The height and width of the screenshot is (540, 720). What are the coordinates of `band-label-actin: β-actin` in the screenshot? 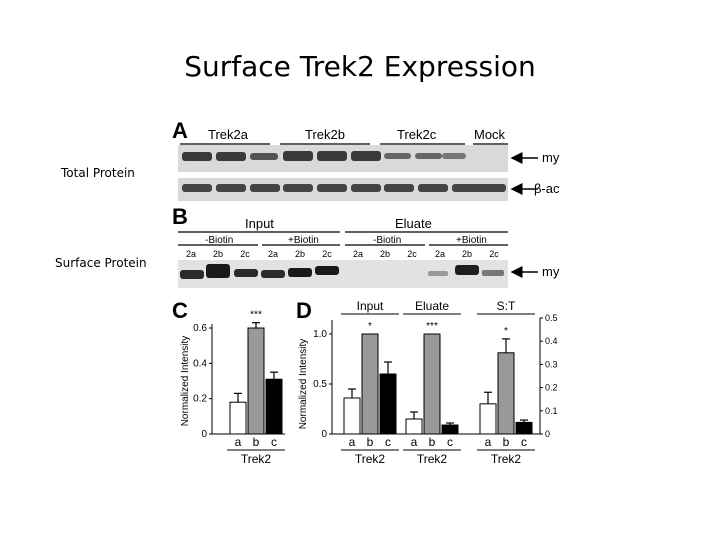 It's located at (547, 188).